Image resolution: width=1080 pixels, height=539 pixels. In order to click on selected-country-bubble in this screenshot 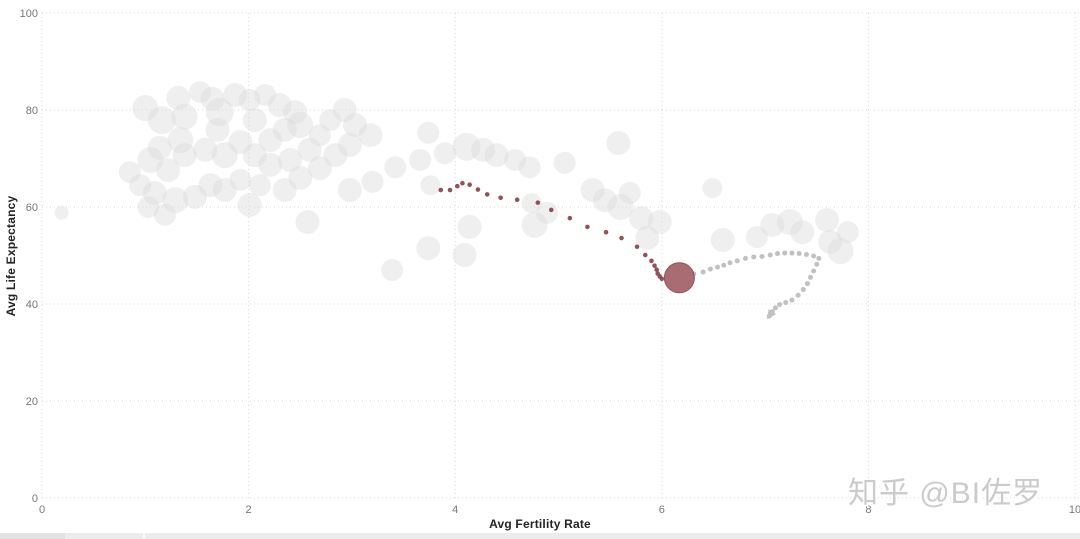, I will do `click(679, 278)`.